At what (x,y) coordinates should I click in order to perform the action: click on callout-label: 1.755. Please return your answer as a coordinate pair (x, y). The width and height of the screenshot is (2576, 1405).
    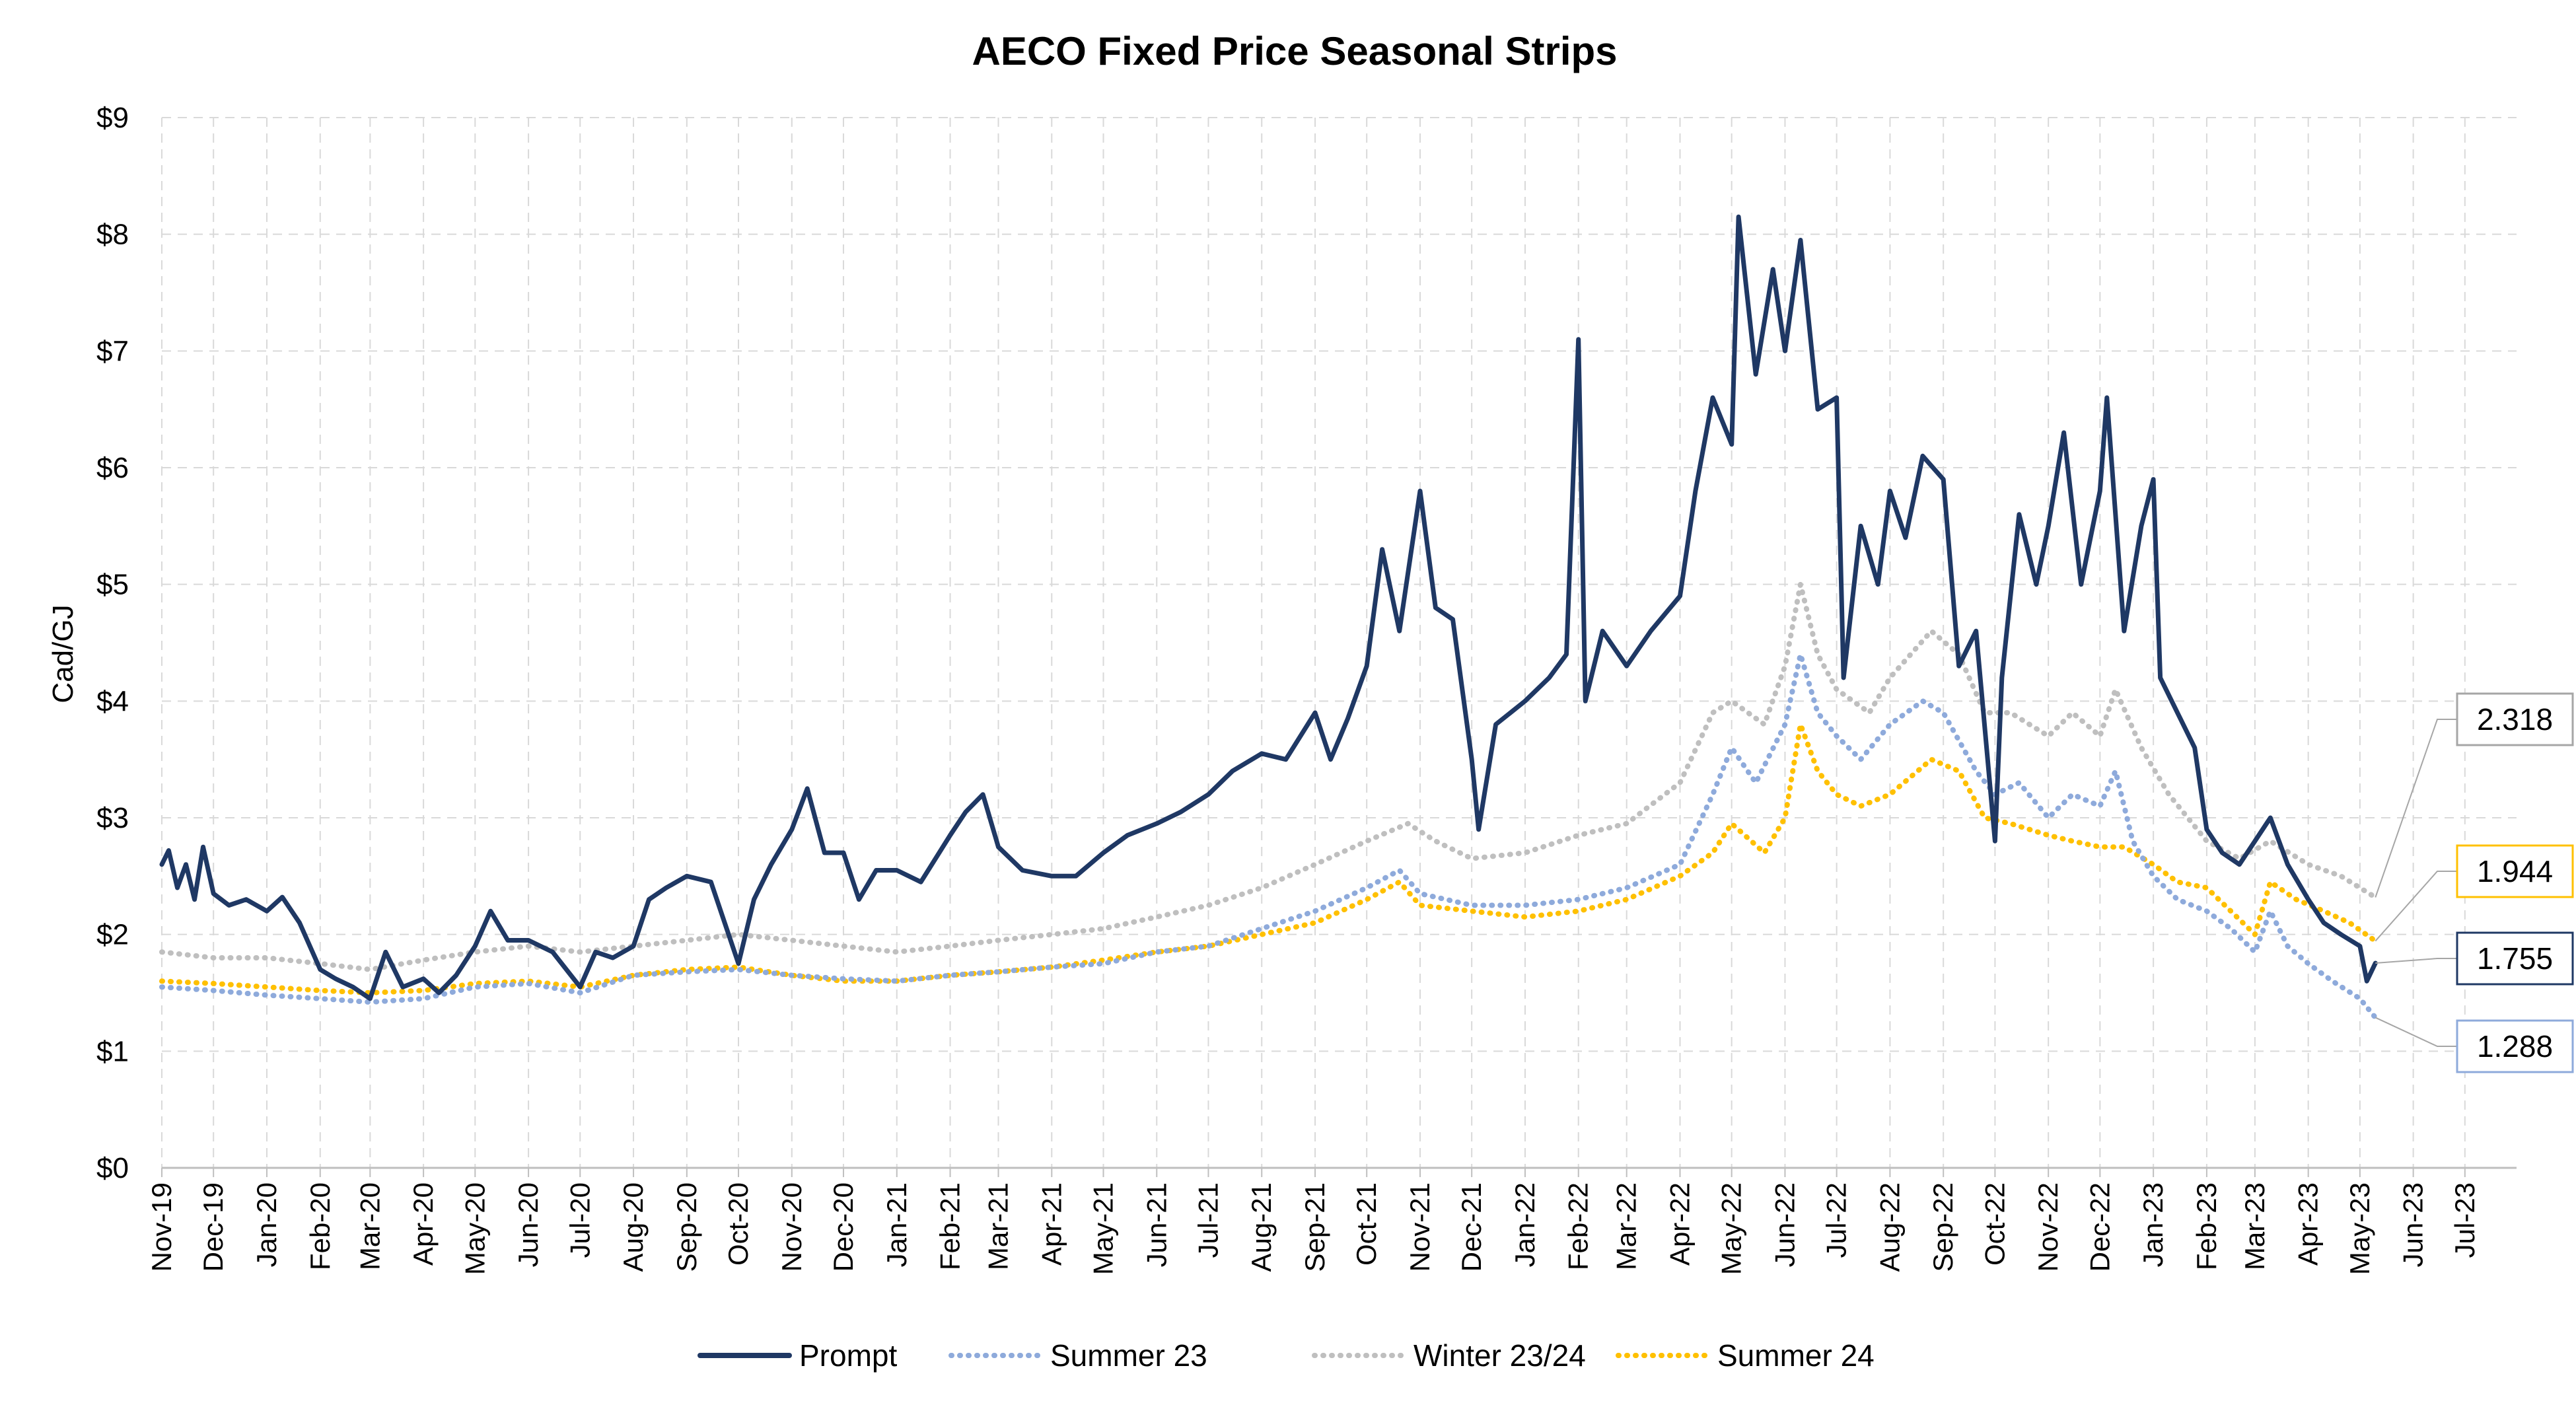
    Looking at the image, I should click on (2515, 958).